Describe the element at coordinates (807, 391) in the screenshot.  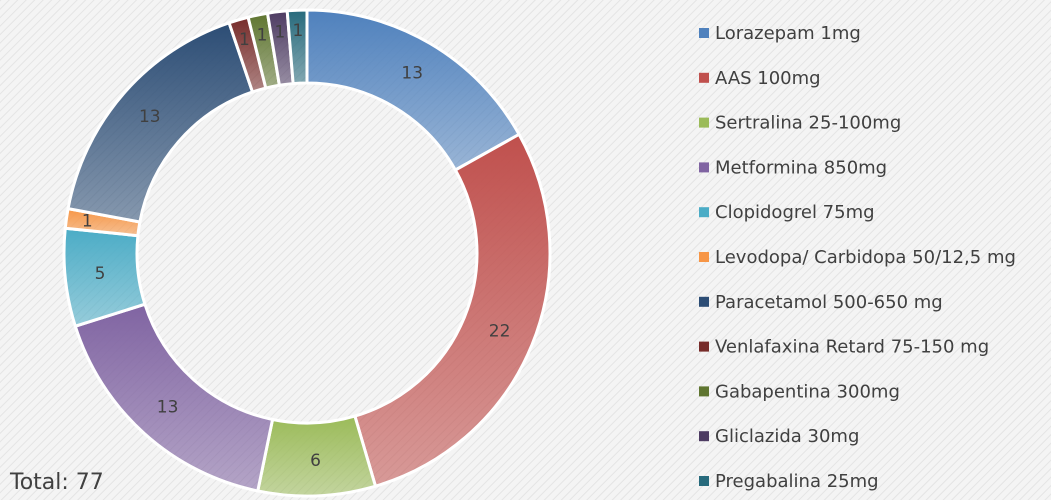
I see `legend-label: Gabapentina 300mg` at that location.